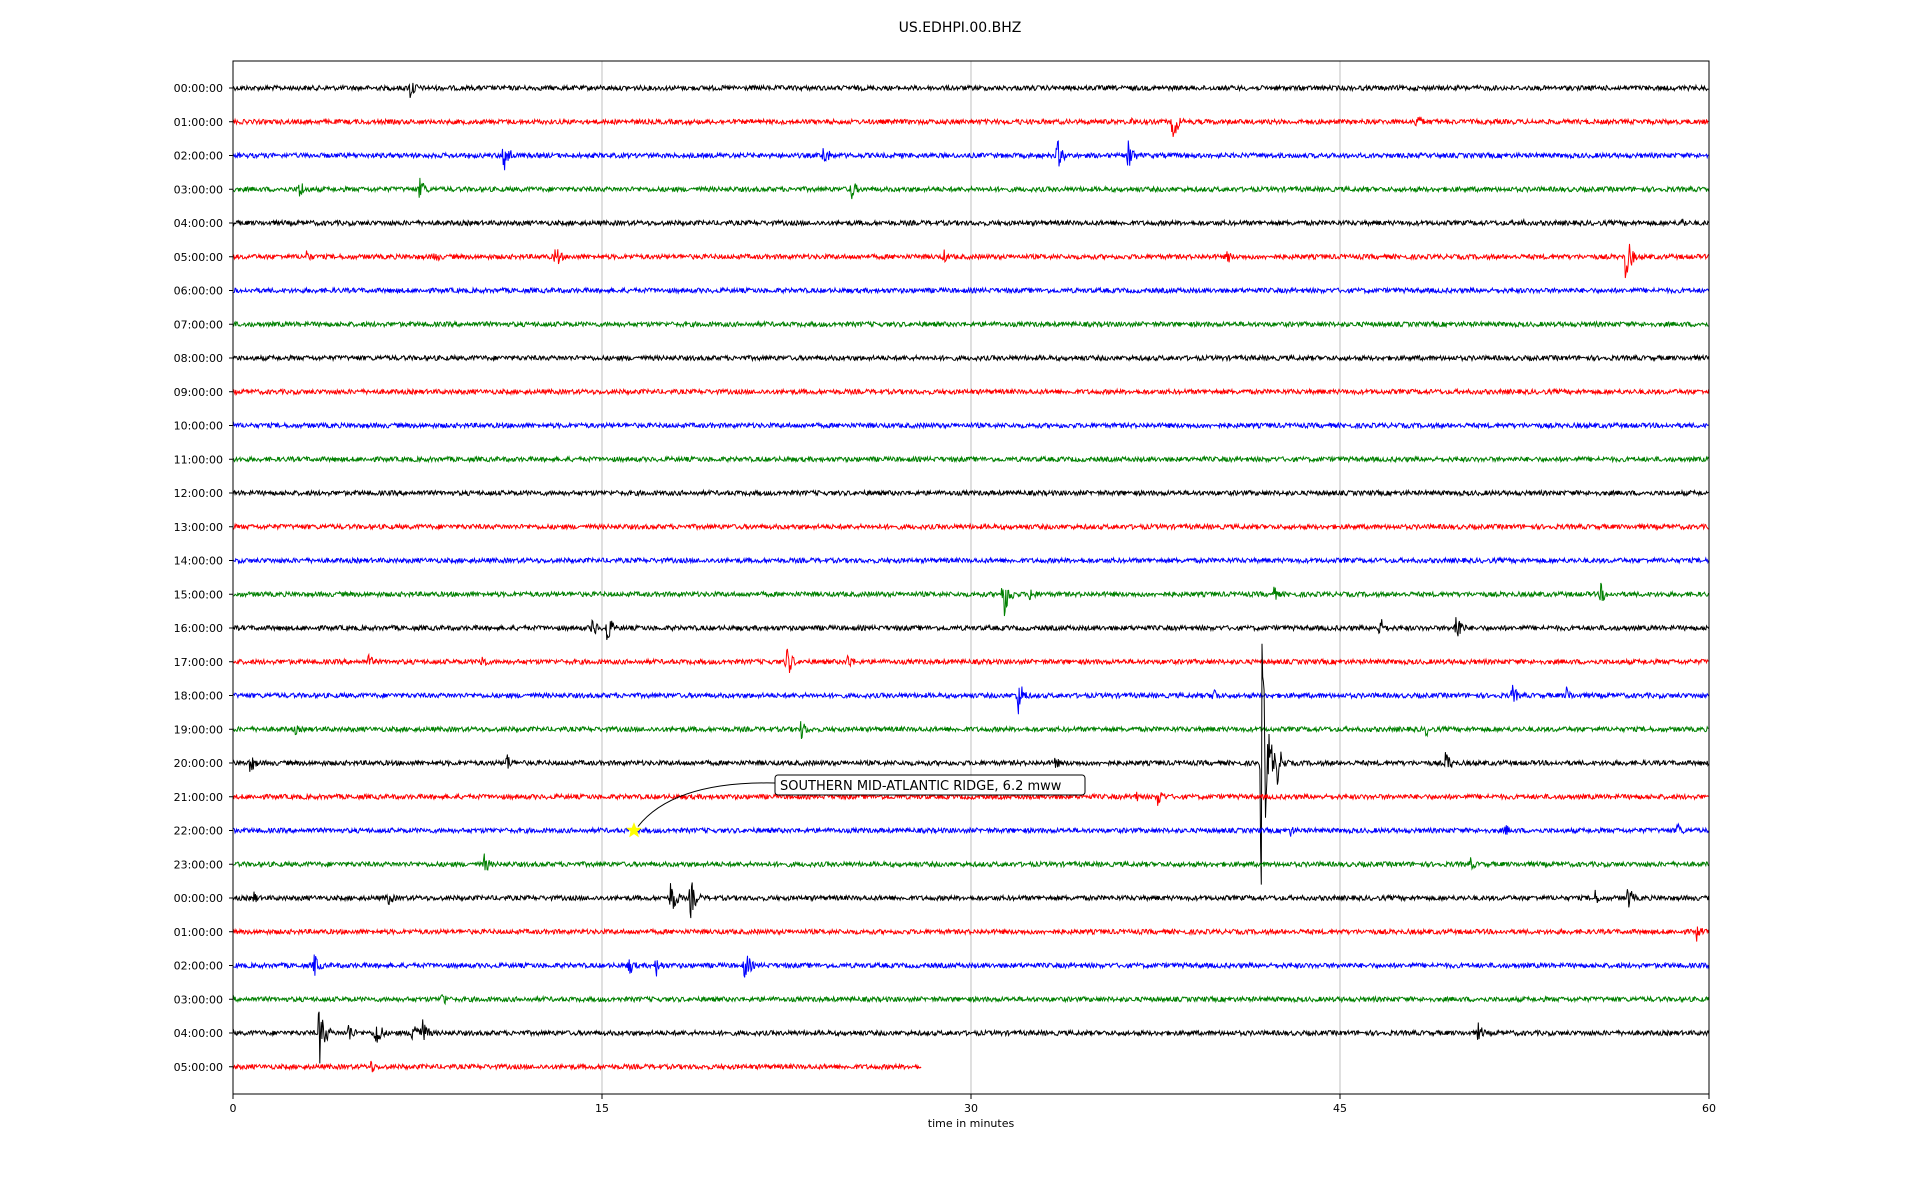  What do you see at coordinates (198, 561) in the screenshot?
I see `y-tick-label: 14:00:00` at bounding box center [198, 561].